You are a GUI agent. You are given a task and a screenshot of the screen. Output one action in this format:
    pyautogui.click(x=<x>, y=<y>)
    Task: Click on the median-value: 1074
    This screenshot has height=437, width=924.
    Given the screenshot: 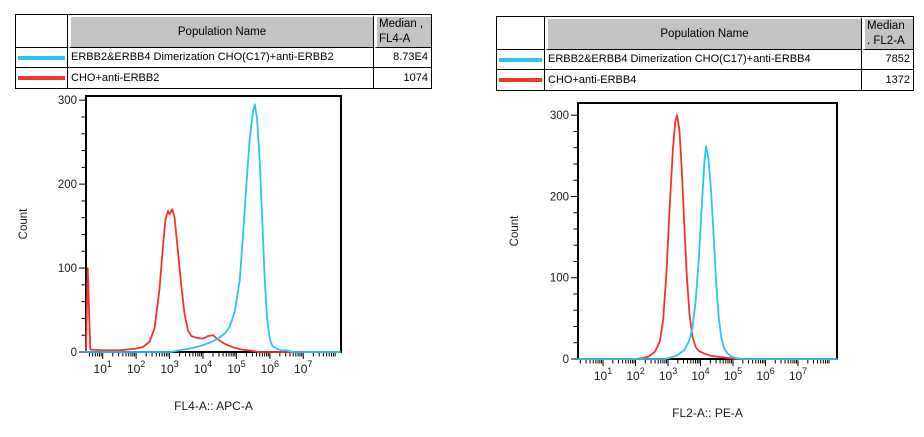 What is the action you would take?
    pyautogui.click(x=415, y=77)
    